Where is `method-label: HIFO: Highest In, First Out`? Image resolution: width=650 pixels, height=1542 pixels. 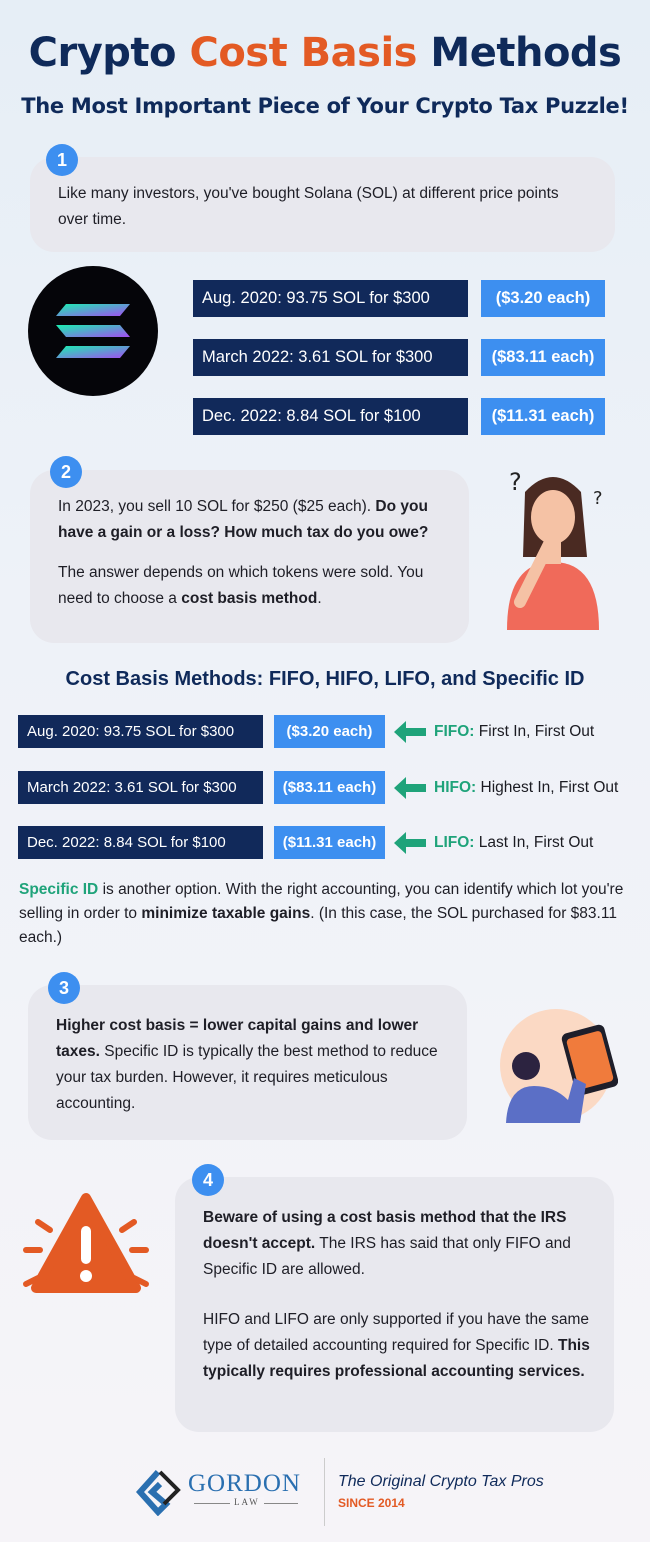
method-label: HIFO: Highest In, First Out is located at coordinates (526, 787).